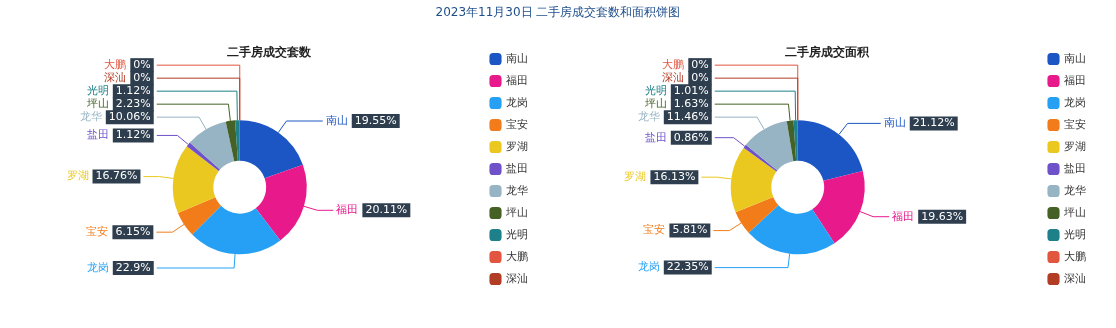 This screenshot has width=1116, height=328. What do you see at coordinates (129, 117) in the screenshot?
I see `data-label: 10.06%` at bounding box center [129, 117].